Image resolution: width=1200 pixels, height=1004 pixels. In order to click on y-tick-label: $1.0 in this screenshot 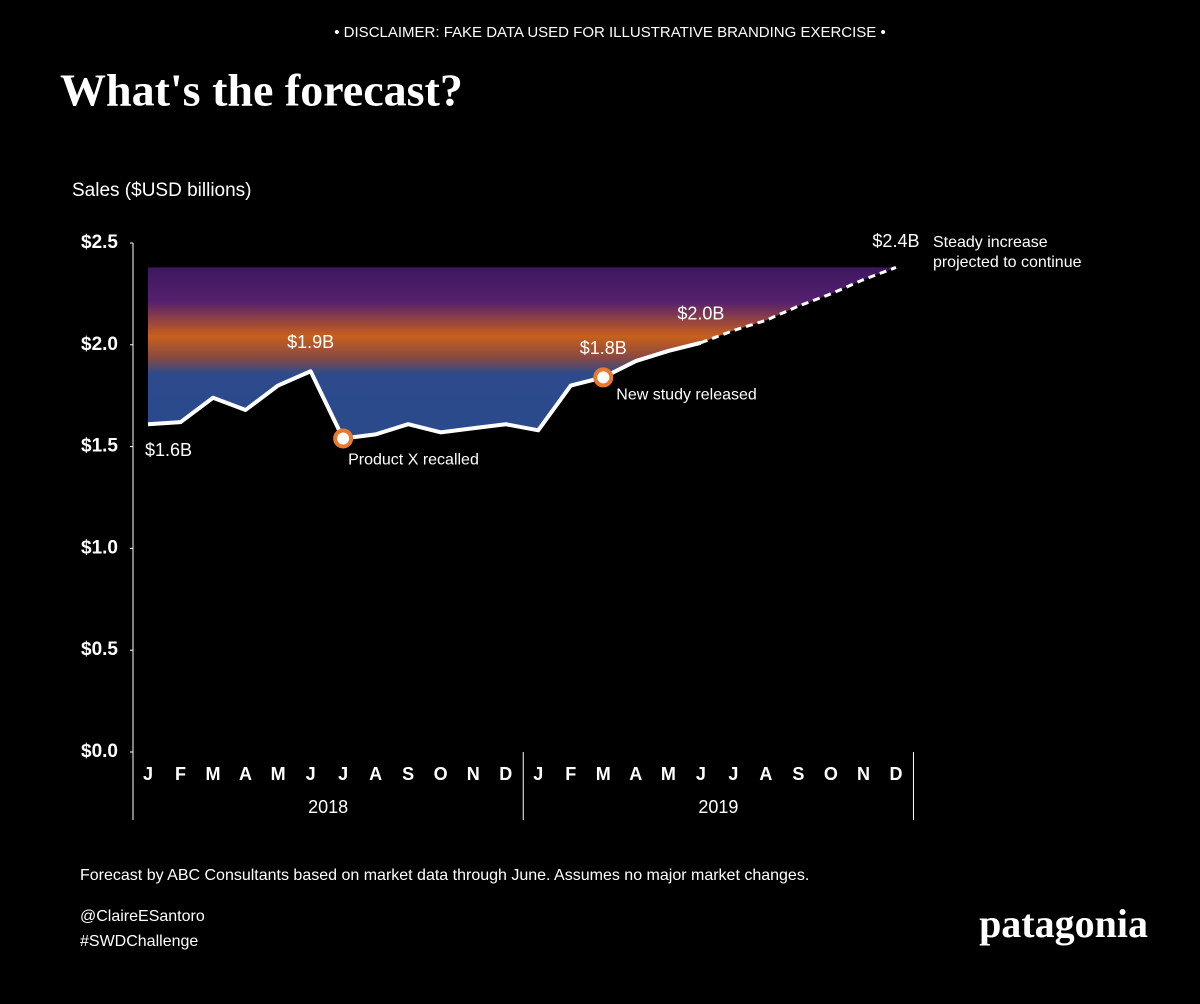, I will do `click(99, 547)`.